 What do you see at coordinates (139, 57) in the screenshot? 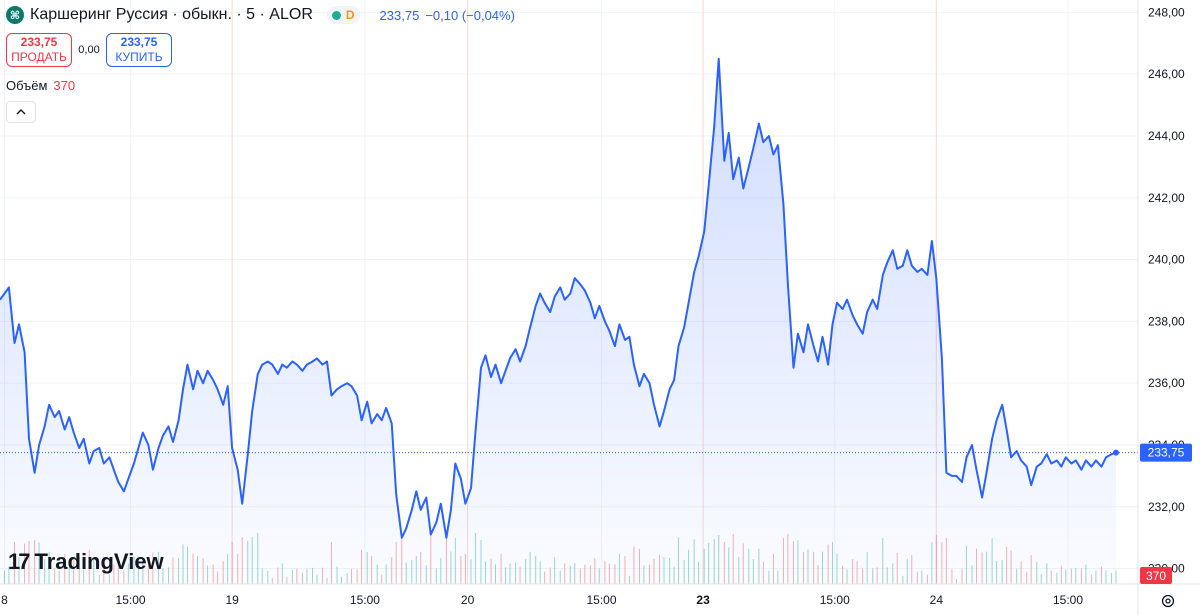
I see `buy-label: КУПИТЬ` at bounding box center [139, 57].